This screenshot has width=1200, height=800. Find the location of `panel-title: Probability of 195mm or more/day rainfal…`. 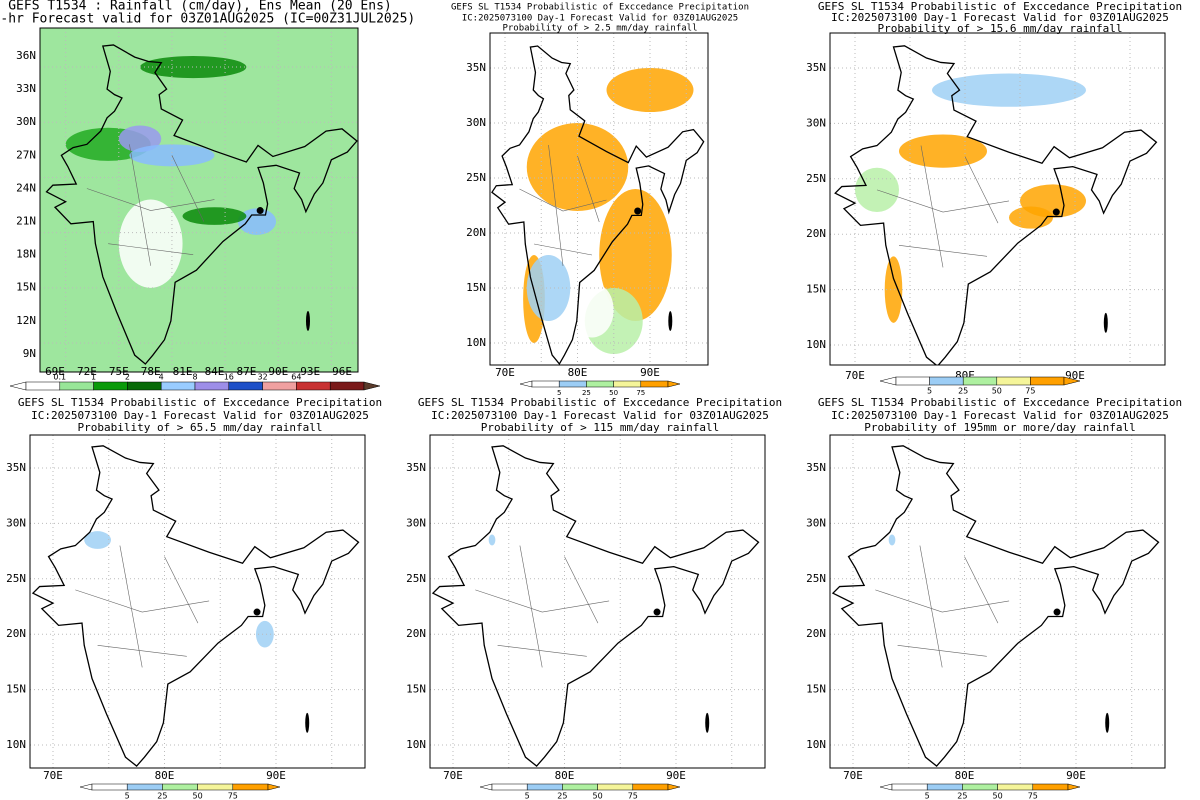

panel-title: Probability of 195mm or more/day rainfal… is located at coordinates (1000, 427).